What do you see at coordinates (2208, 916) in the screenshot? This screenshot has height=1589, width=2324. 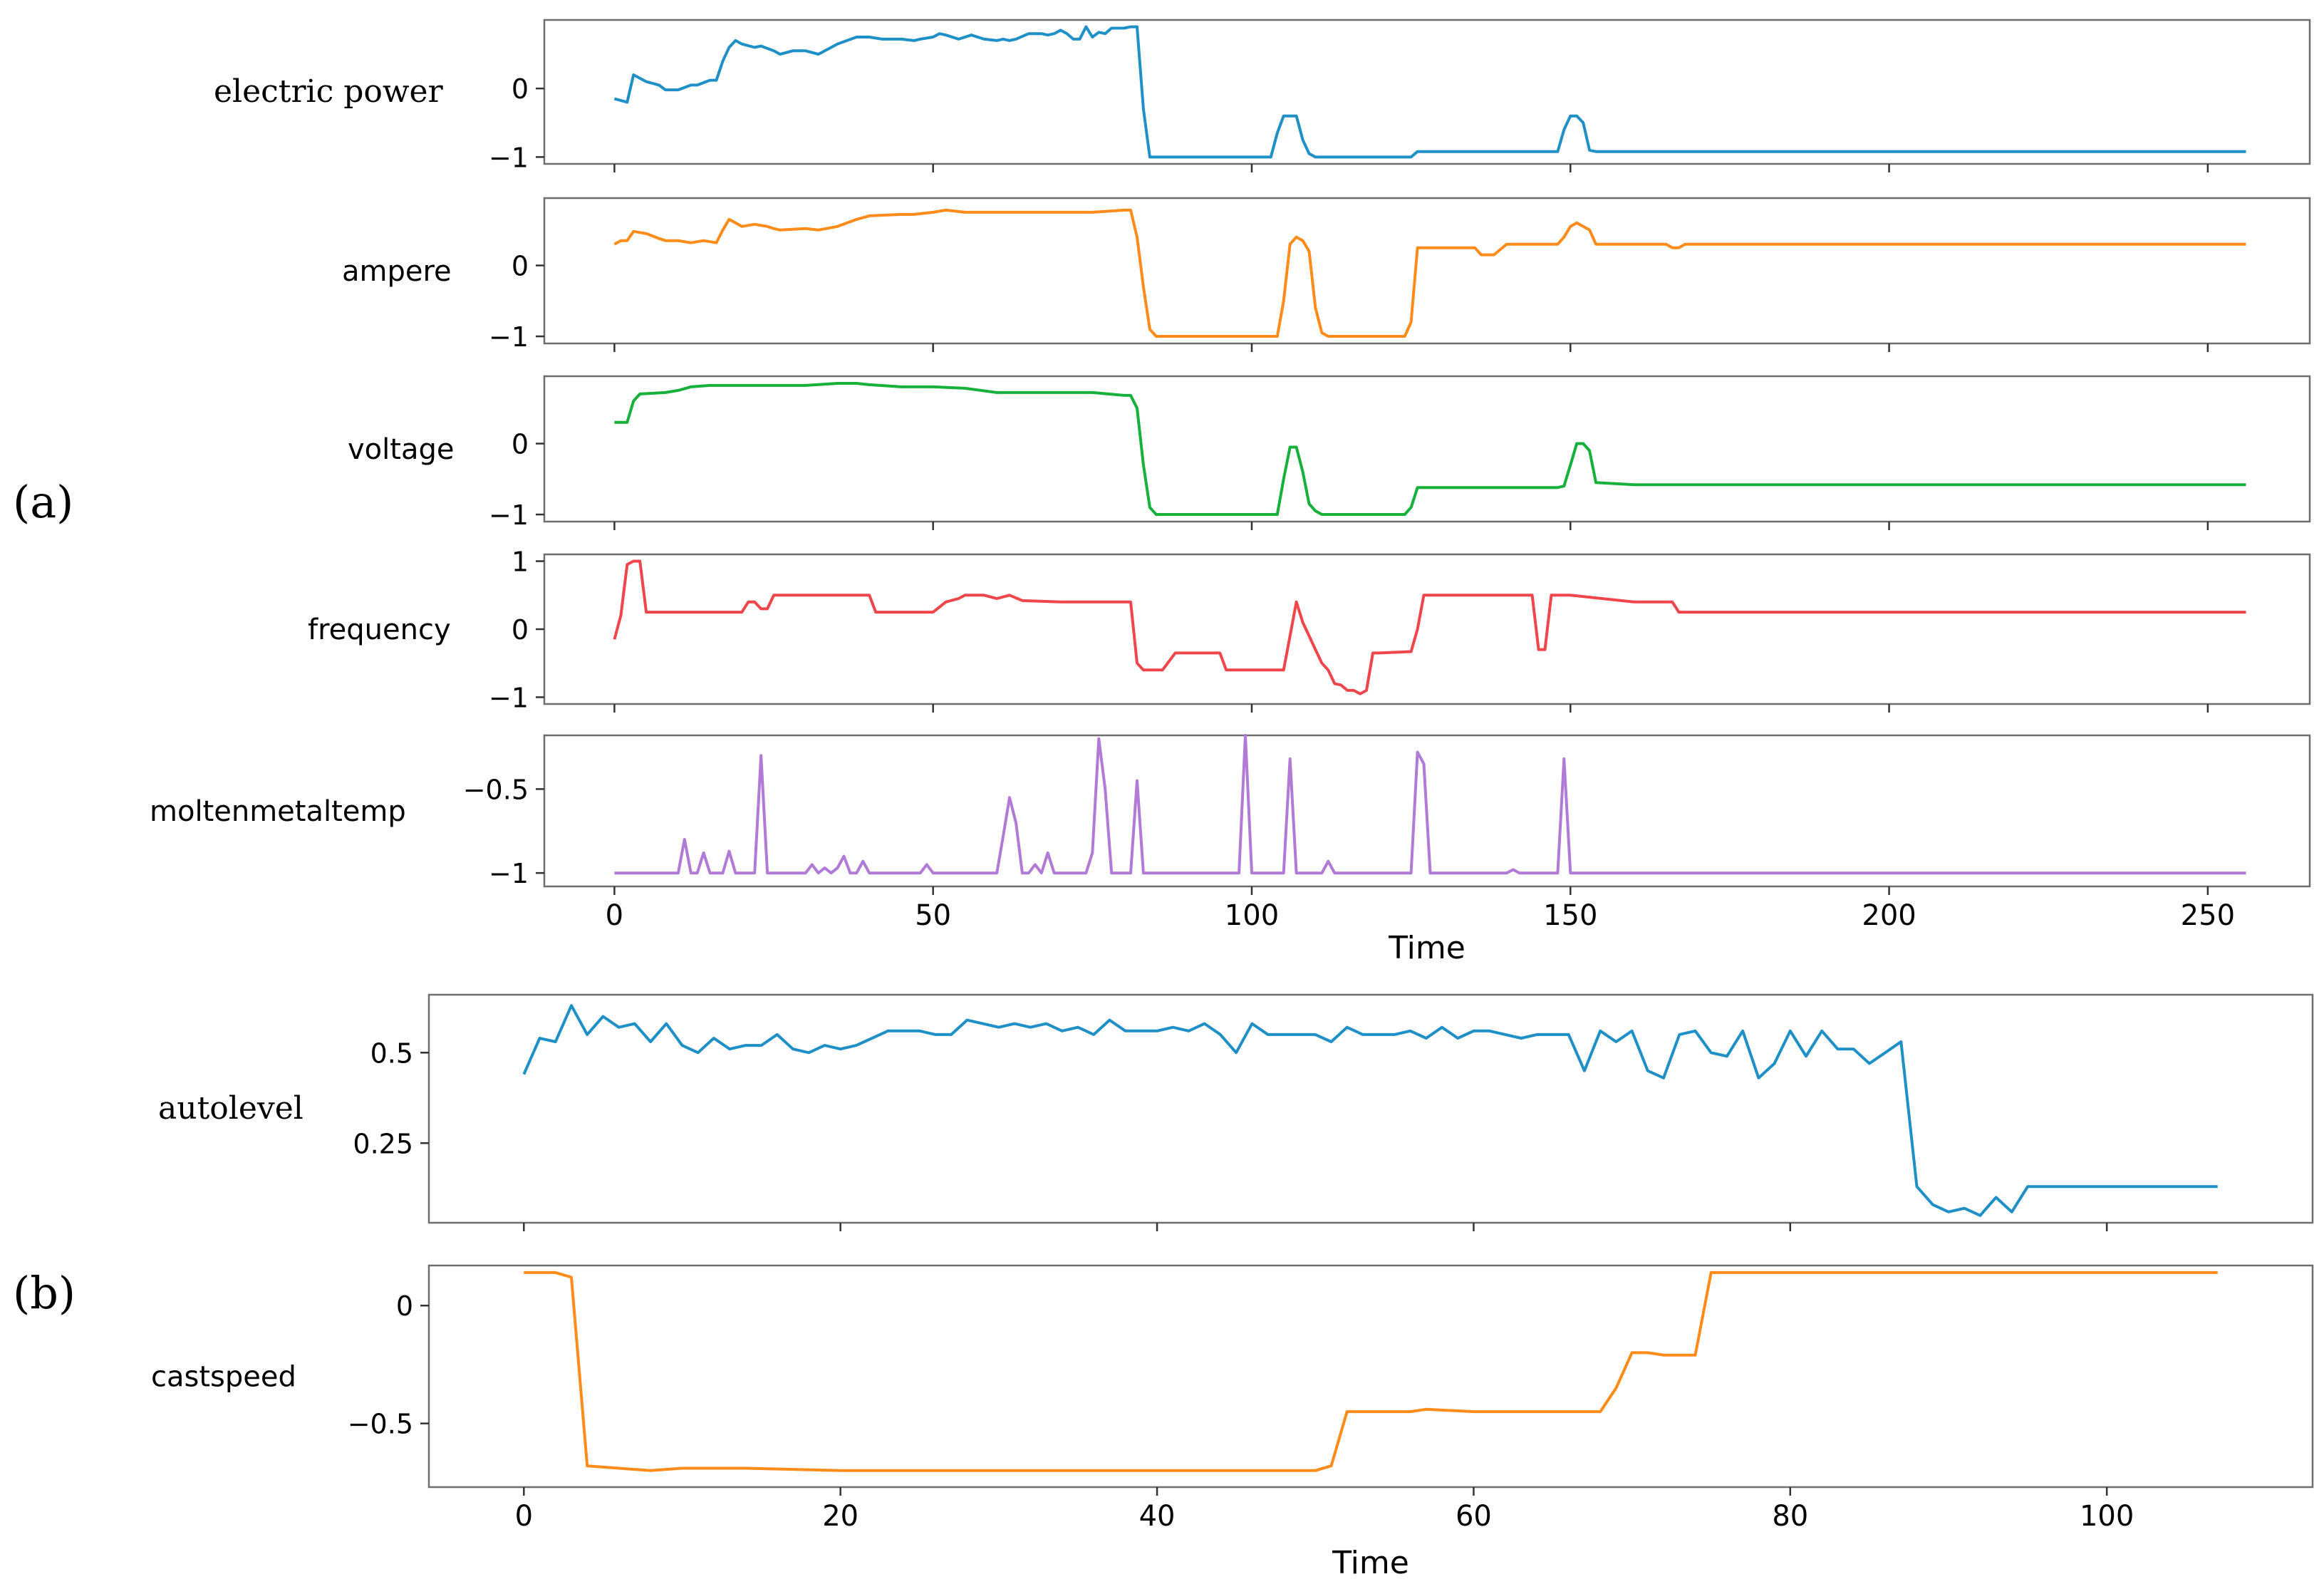 I see `x-tick-label: 250` at bounding box center [2208, 916].